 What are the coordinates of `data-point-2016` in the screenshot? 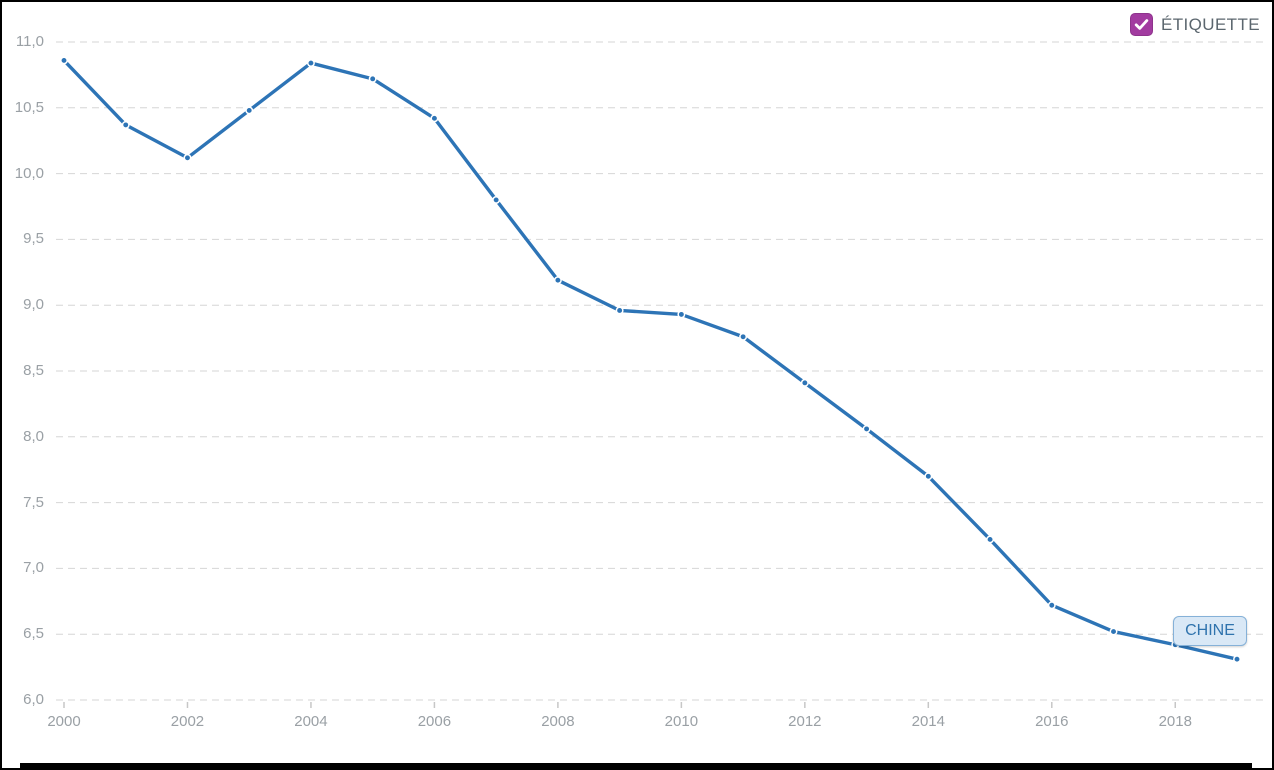 It's located at (1051, 605).